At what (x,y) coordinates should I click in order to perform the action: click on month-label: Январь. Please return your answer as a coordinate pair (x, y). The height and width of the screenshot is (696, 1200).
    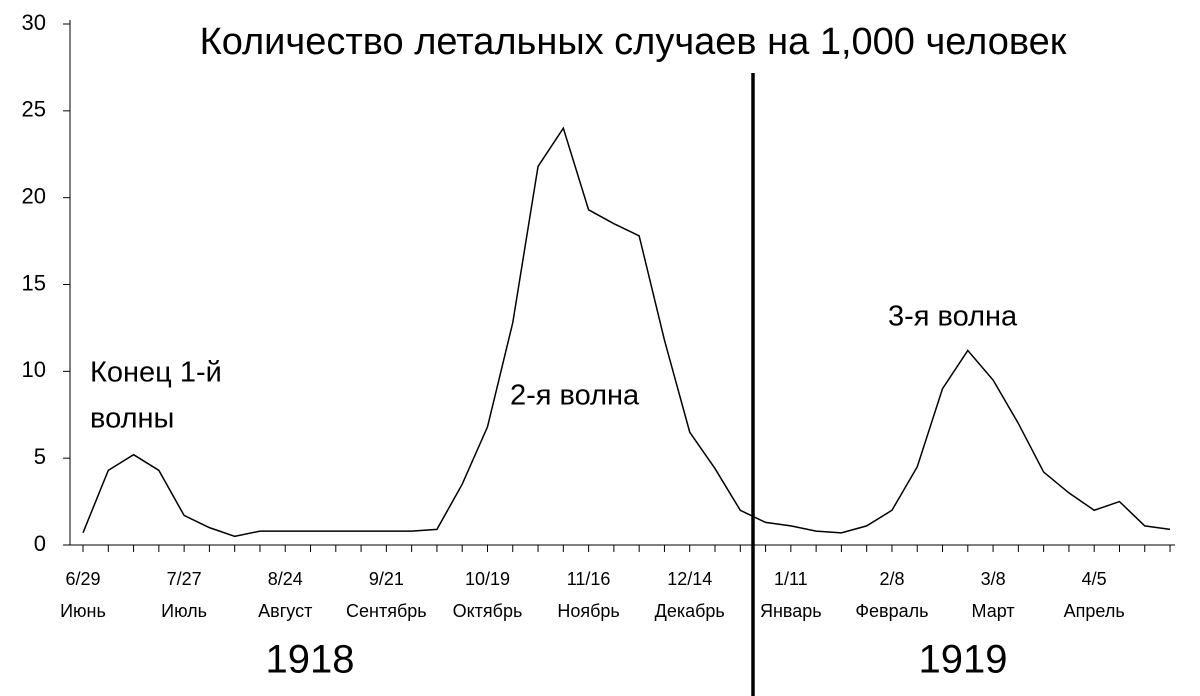
    Looking at the image, I should click on (791, 611).